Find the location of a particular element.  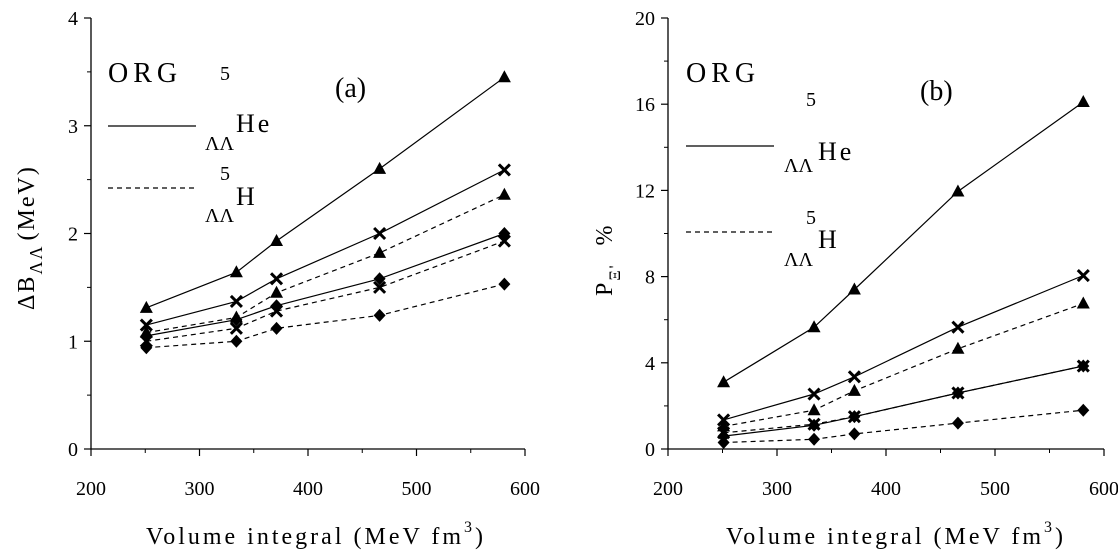

series-line-solid-triangle is located at coordinates (325, 192).